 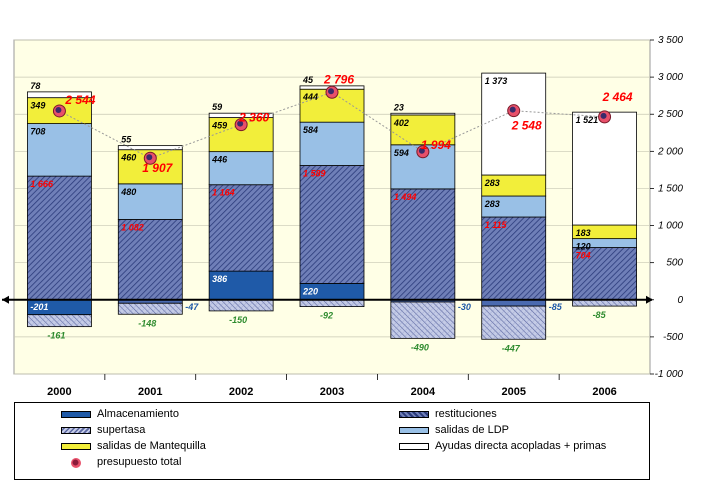 I want to click on data-label-ayud: 1 521, so click(x=587, y=120).